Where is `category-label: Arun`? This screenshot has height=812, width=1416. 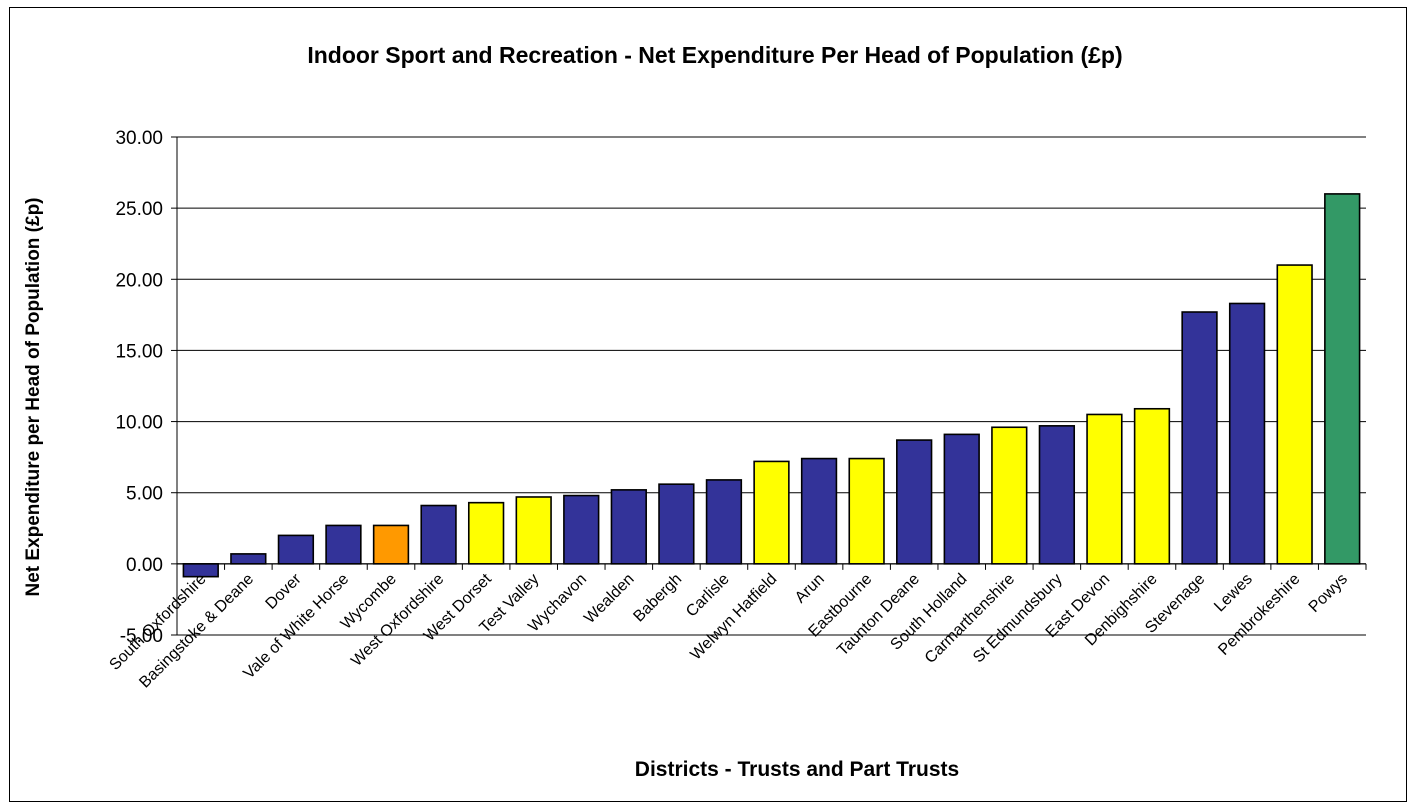
category-label: Arun is located at coordinates (810, 589).